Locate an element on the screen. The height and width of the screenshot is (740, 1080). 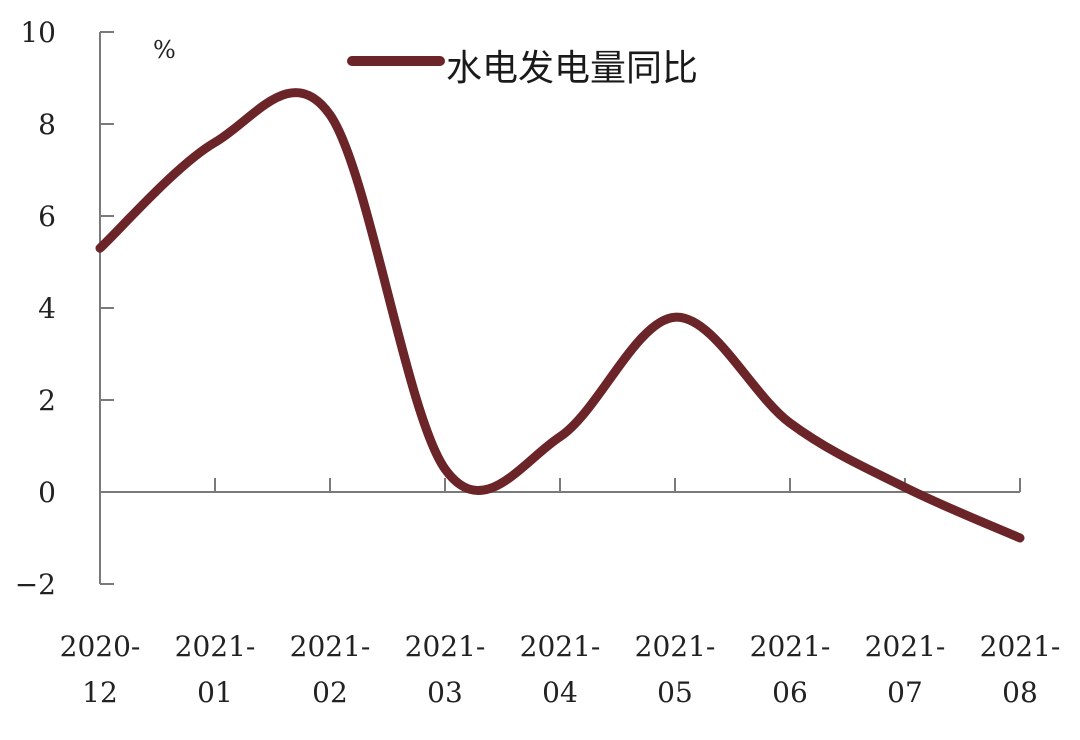
x-tick-label-line2: 05 is located at coordinates (675, 692).